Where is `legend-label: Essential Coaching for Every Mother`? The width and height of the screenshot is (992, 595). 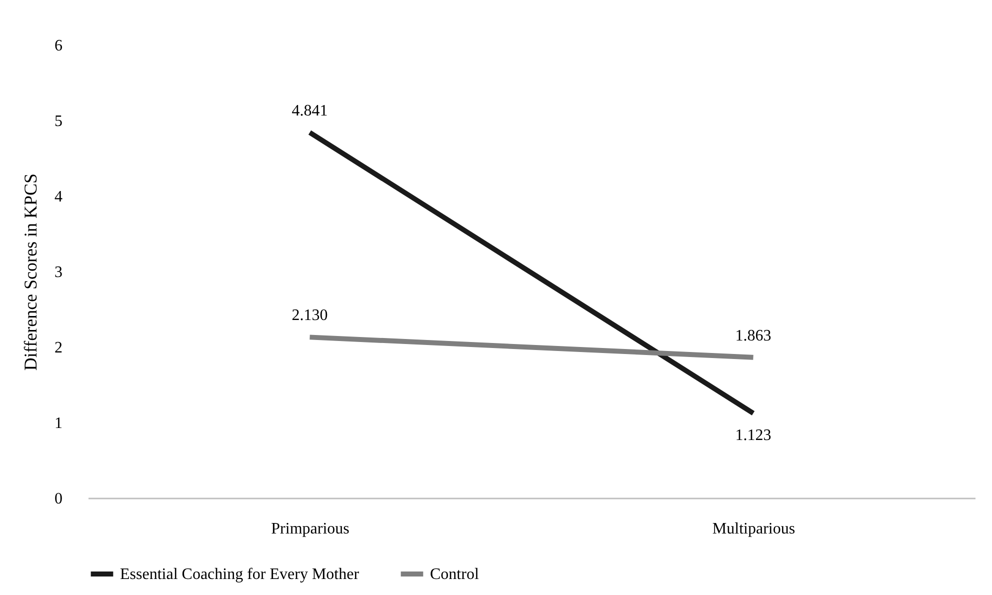
legend-label: Essential Coaching for Every Mother is located at coordinates (240, 574).